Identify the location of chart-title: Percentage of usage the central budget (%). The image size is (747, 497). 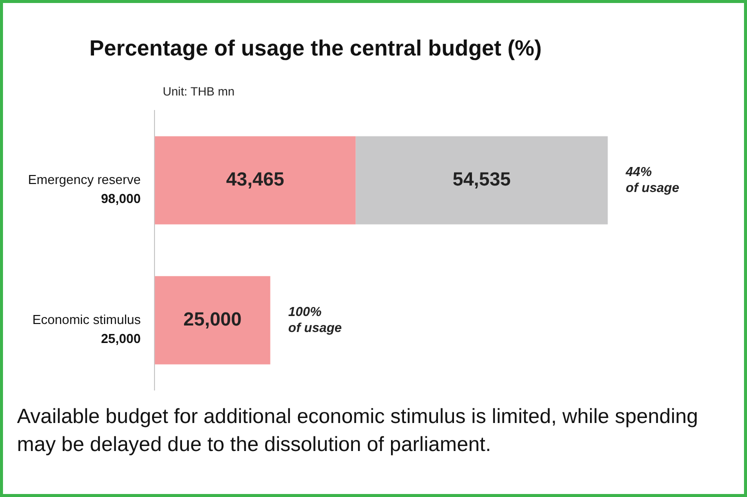
(315, 47).